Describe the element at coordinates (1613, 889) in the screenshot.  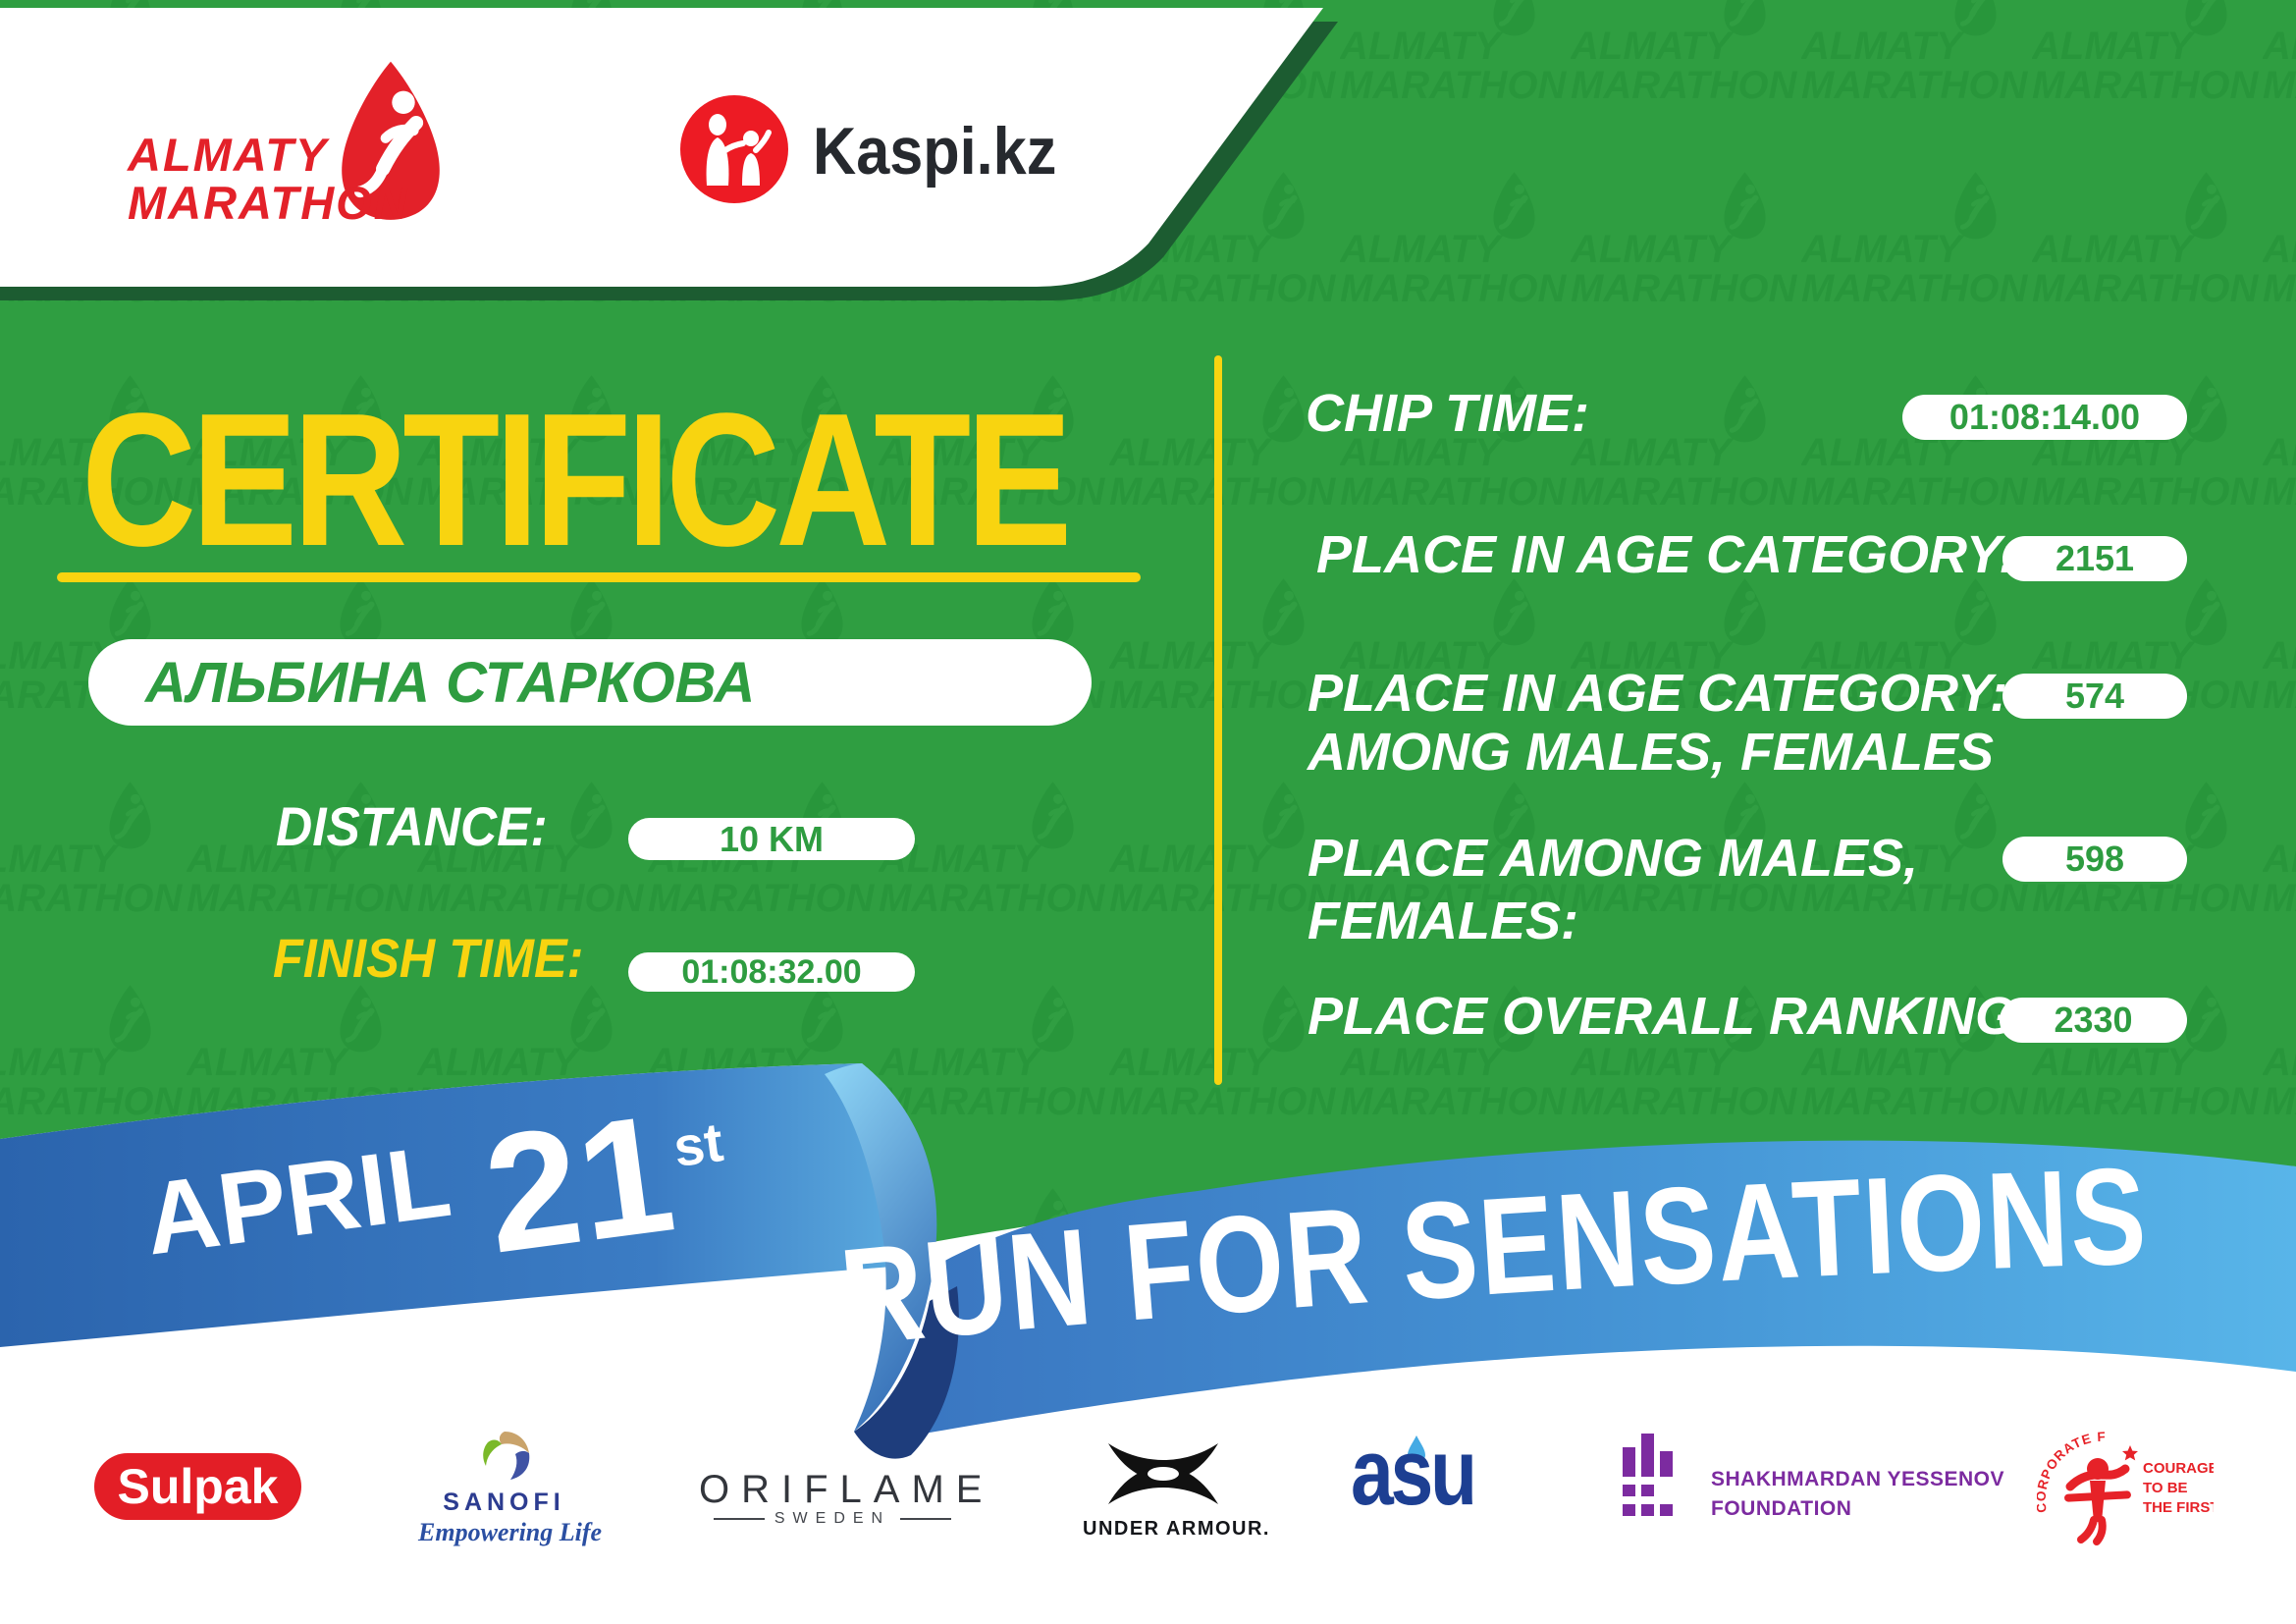
I see `place-gender-label: PLACE AMONG MALES, FEMALES:` at that location.